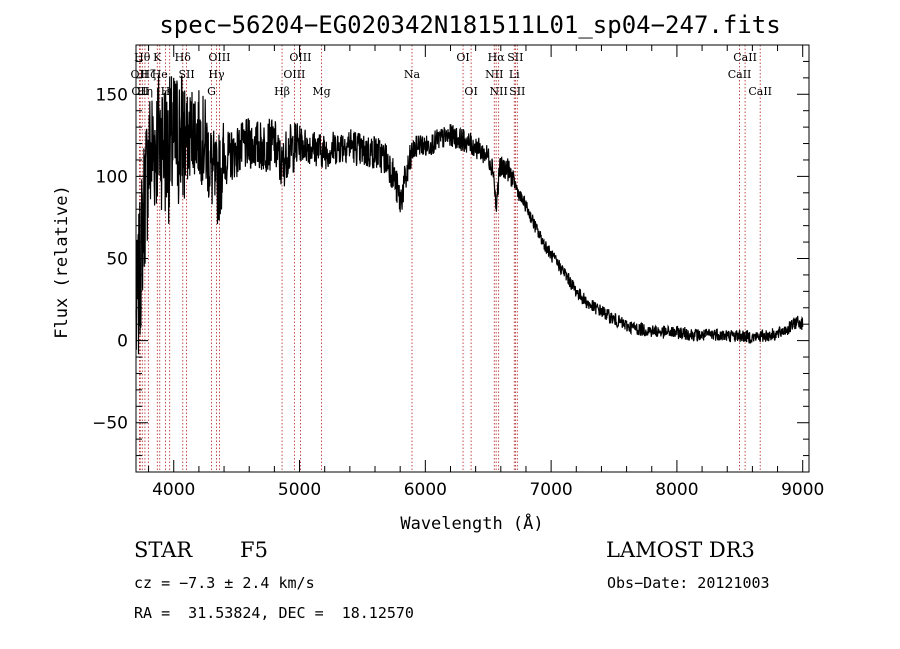 Image resolution: width=900 pixels, height=649 pixels. What do you see at coordinates (282, 91) in the screenshot?
I see `line-marker-label: Hβ` at bounding box center [282, 91].